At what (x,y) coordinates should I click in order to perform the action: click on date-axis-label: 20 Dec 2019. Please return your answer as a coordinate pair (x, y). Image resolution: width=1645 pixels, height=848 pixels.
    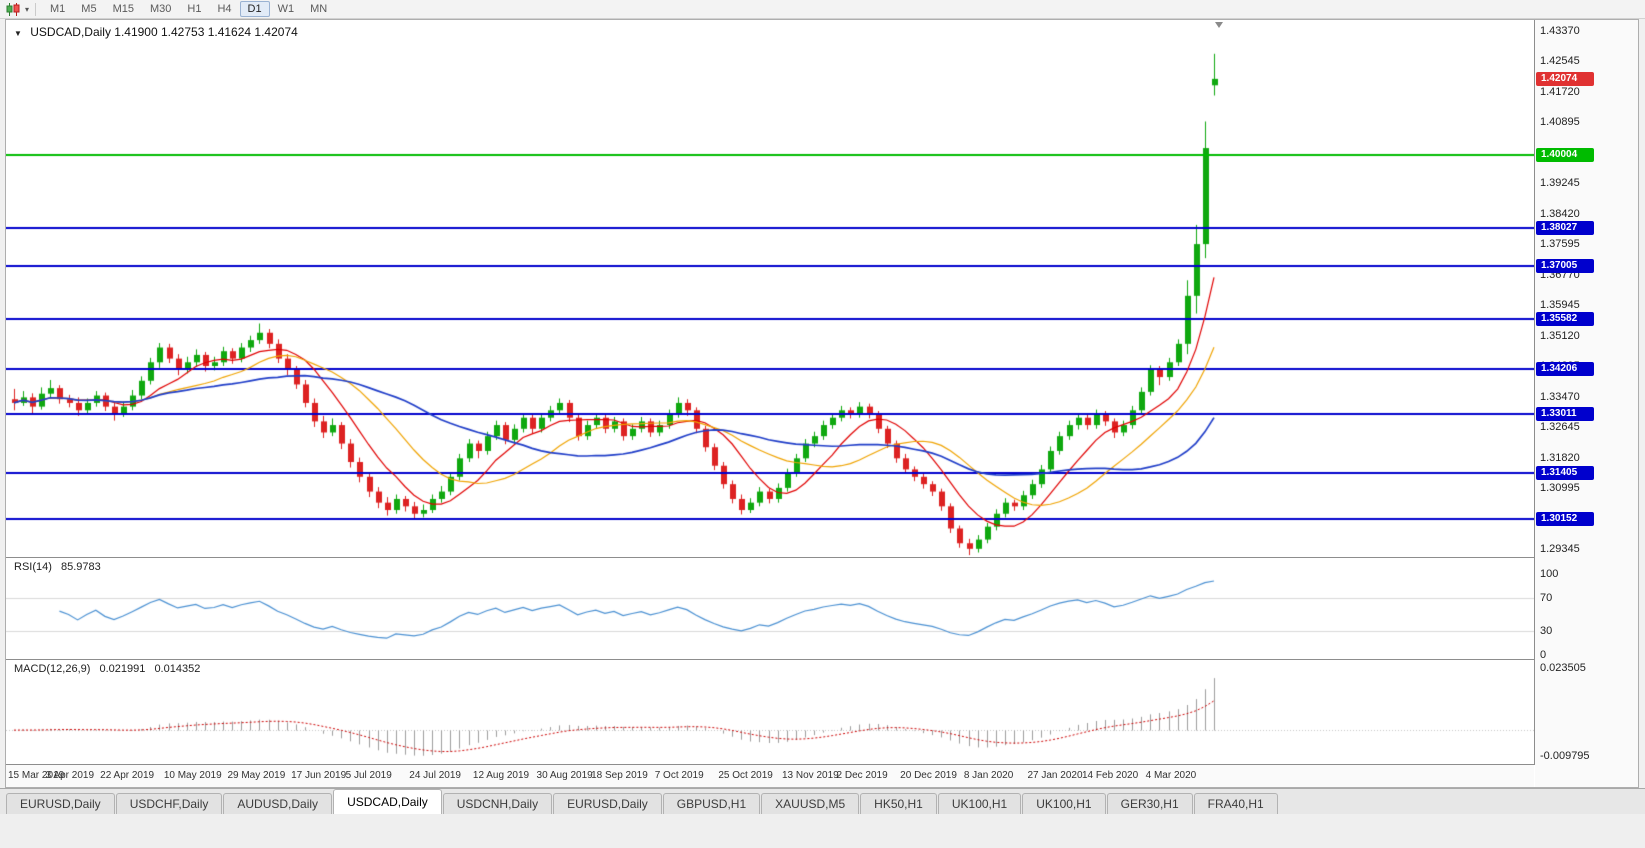
    Looking at the image, I should click on (928, 775).